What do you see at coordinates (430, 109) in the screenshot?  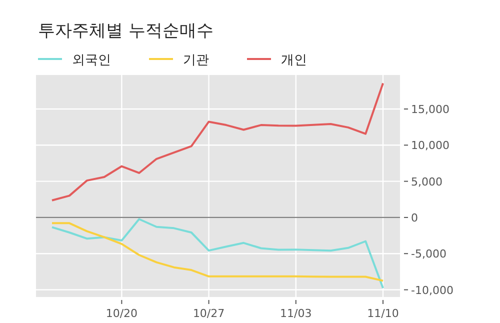 I see `y-tick-label: 15,000` at bounding box center [430, 109].